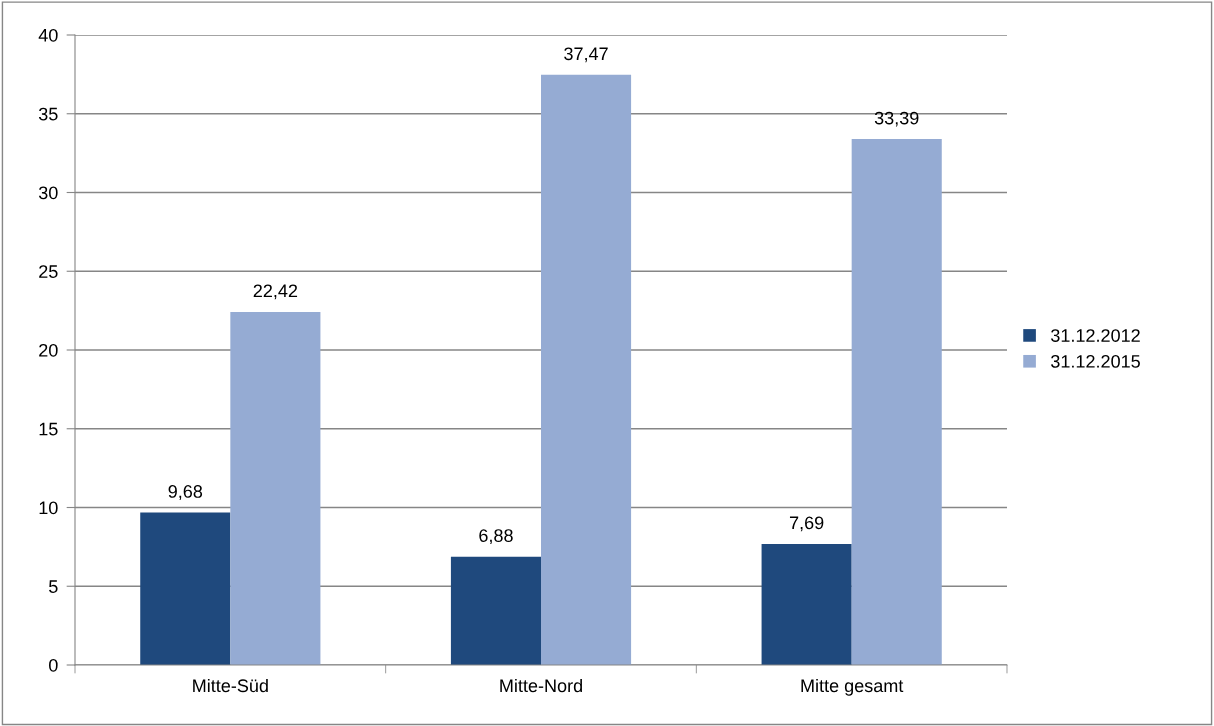  I want to click on y-tick-label: 25, so click(48, 271).